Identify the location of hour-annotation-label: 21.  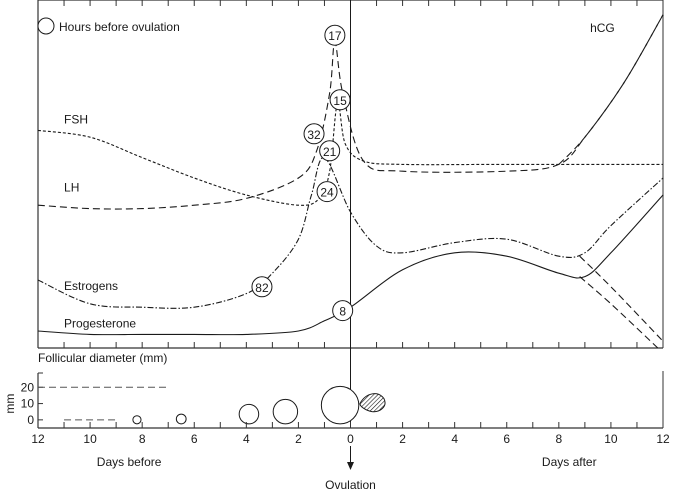
(330, 152).